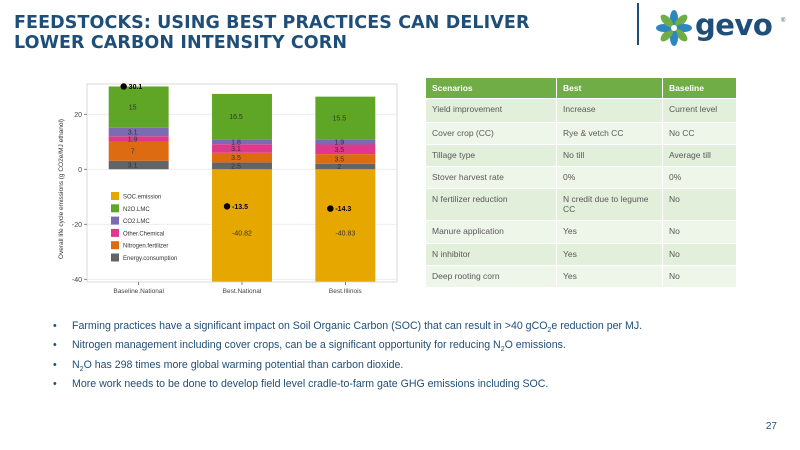 The image size is (800, 450). I want to click on table-row: Tillage type No till Average till, so click(581, 155).